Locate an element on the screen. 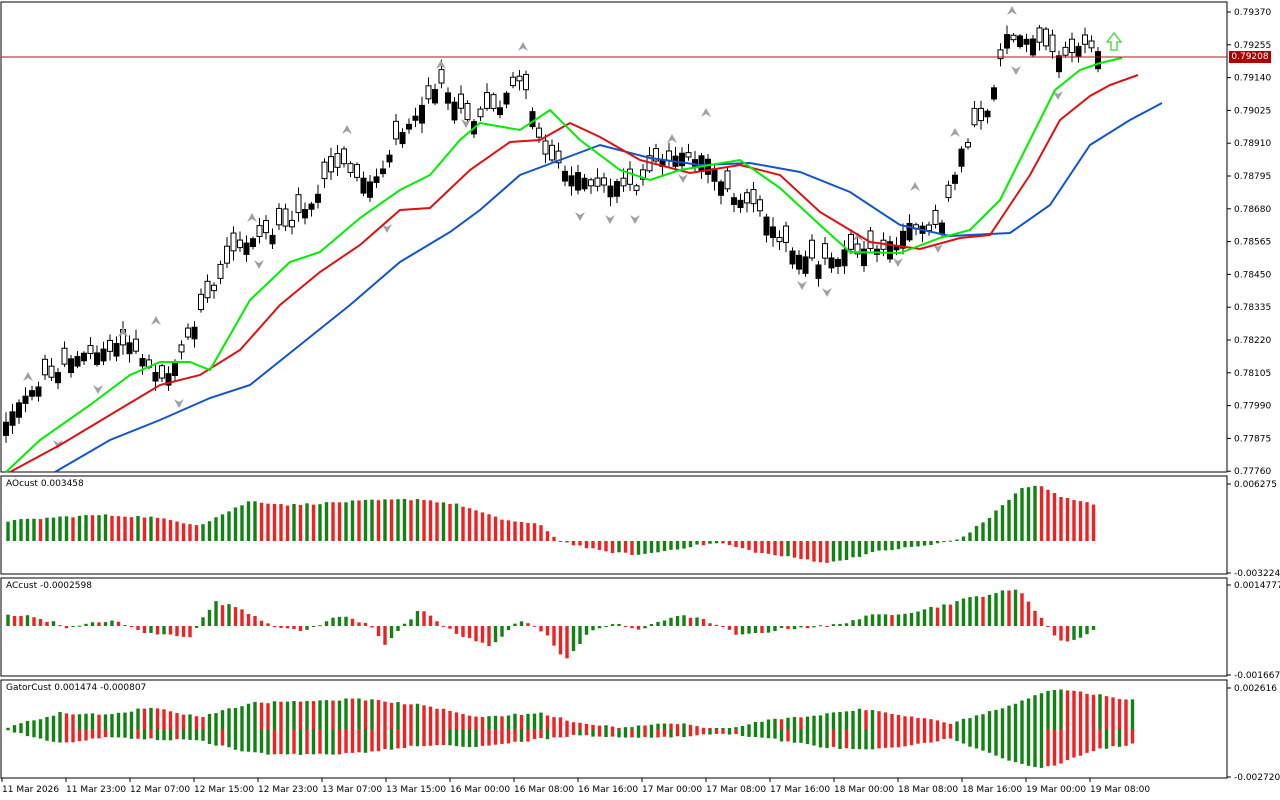  current-price-badge: 0.79208 is located at coordinates (1250, 57).